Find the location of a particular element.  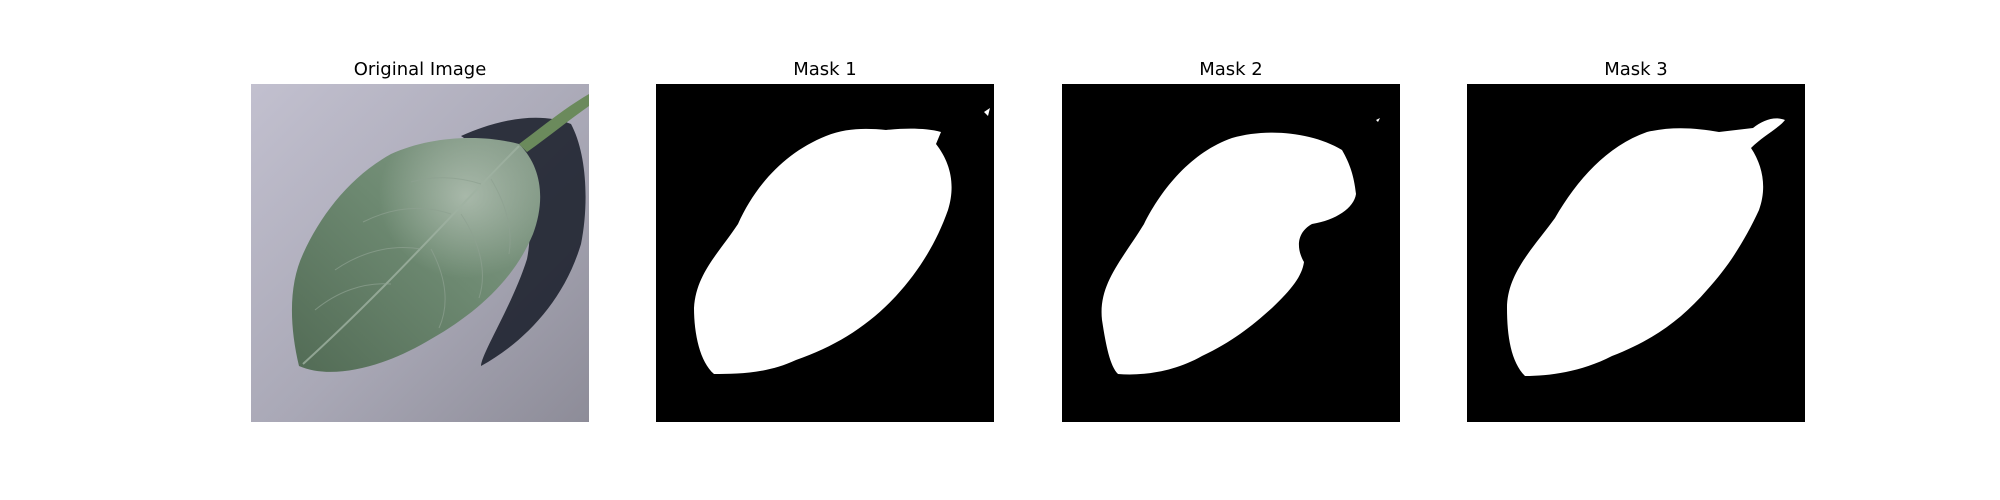

mask-1-image is located at coordinates (825, 253).